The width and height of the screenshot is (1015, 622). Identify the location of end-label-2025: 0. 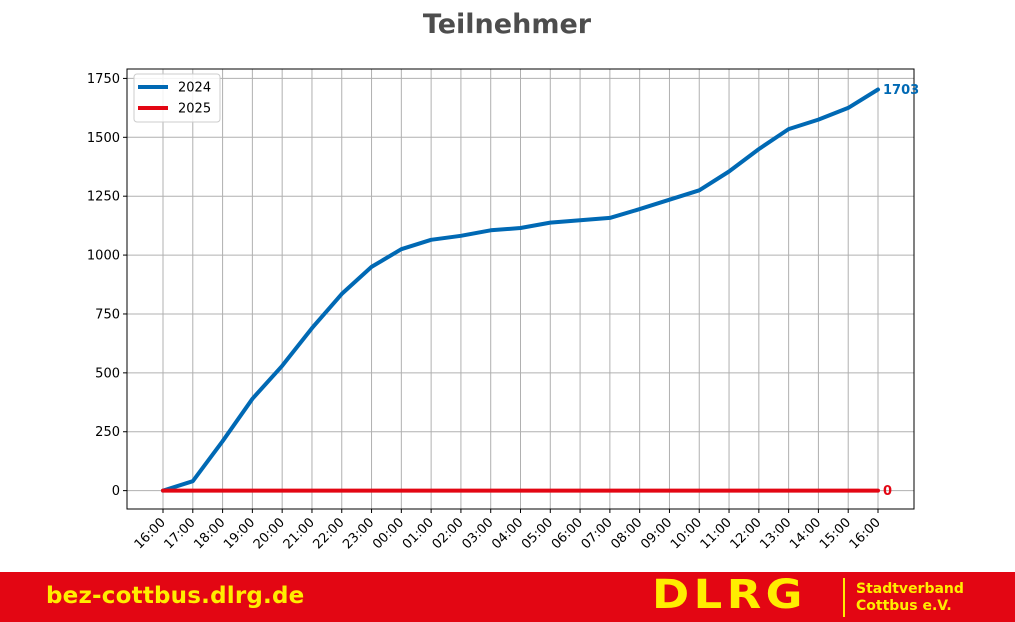
(887, 491).